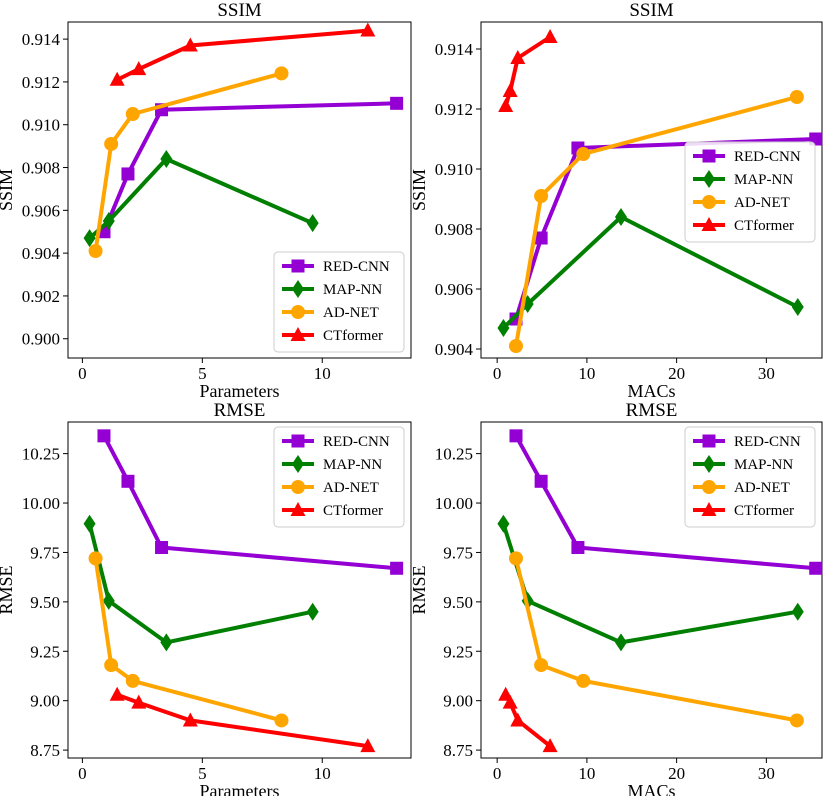 This screenshot has height=796, width=830. Describe the element at coordinates (454, 503) in the screenshot. I see `y-tick-label: 10.00` at that location.